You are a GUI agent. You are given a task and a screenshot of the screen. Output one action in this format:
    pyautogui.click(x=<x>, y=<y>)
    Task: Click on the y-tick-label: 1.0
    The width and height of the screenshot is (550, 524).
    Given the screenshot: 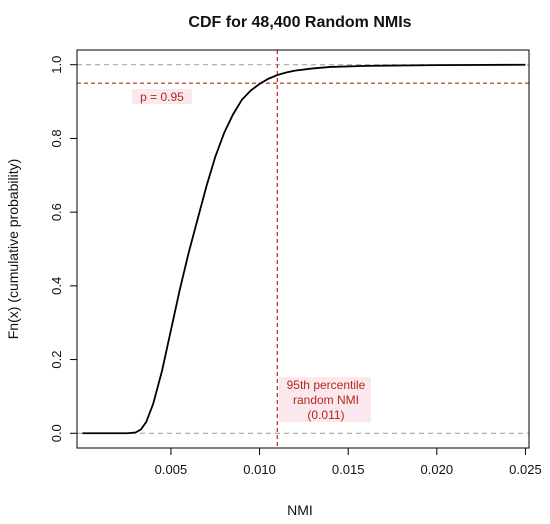 What is the action you would take?
    pyautogui.click(x=56, y=65)
    